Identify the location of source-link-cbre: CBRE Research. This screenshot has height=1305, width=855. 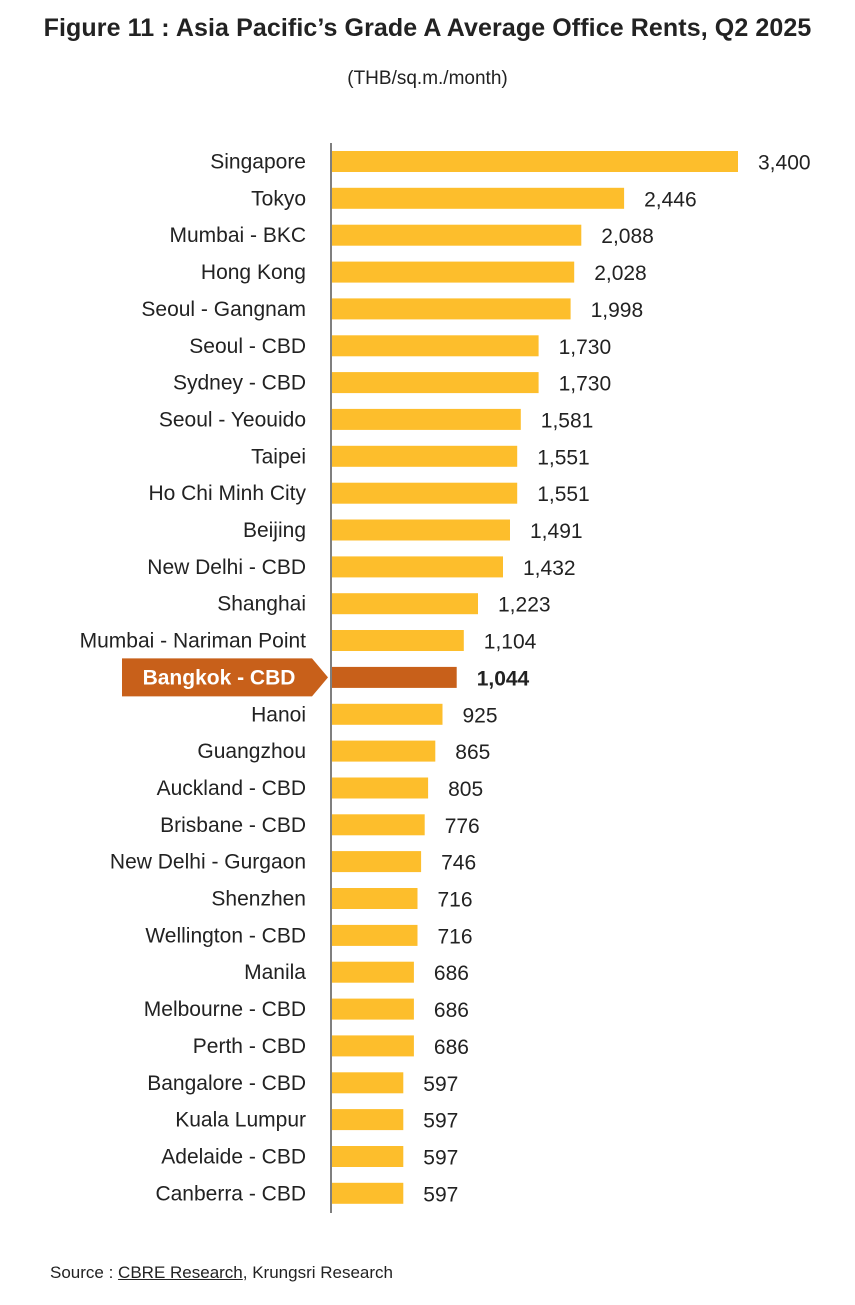
(180, 1272).